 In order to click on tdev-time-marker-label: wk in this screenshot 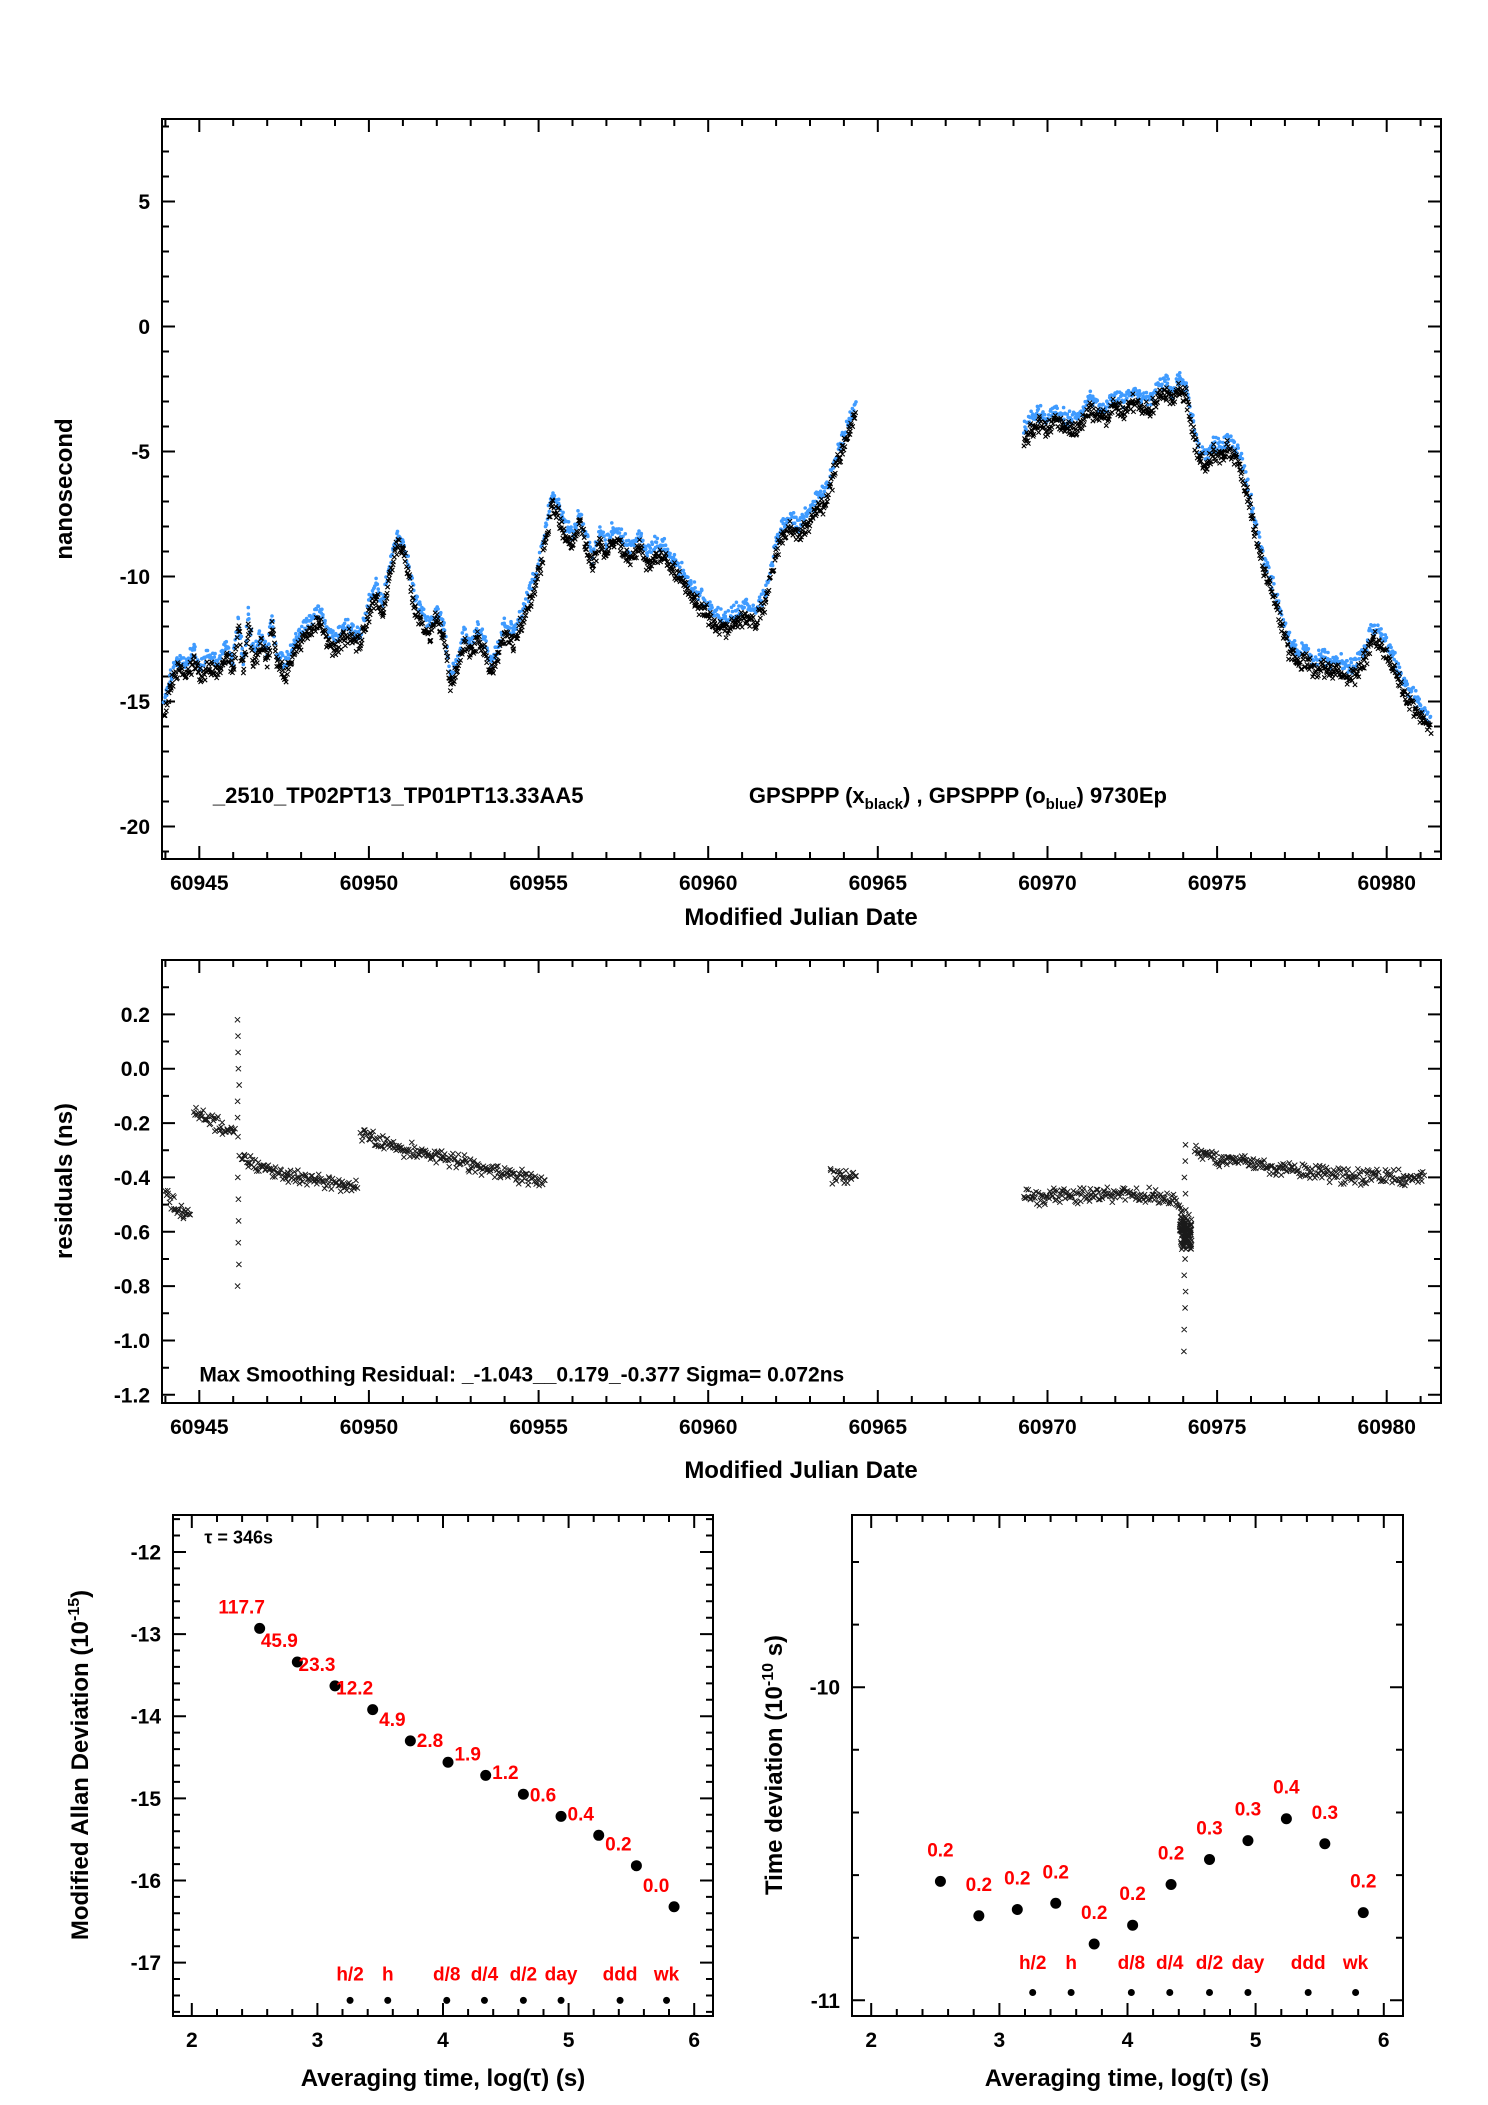, I will do `click(1355, 1963)`.